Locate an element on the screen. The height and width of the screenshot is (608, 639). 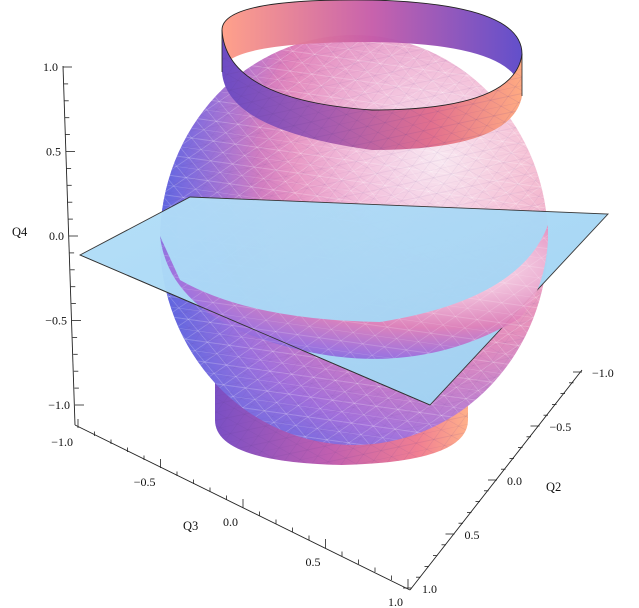
q2-tick-label: −1.0 is located at coordinates (603, 373).